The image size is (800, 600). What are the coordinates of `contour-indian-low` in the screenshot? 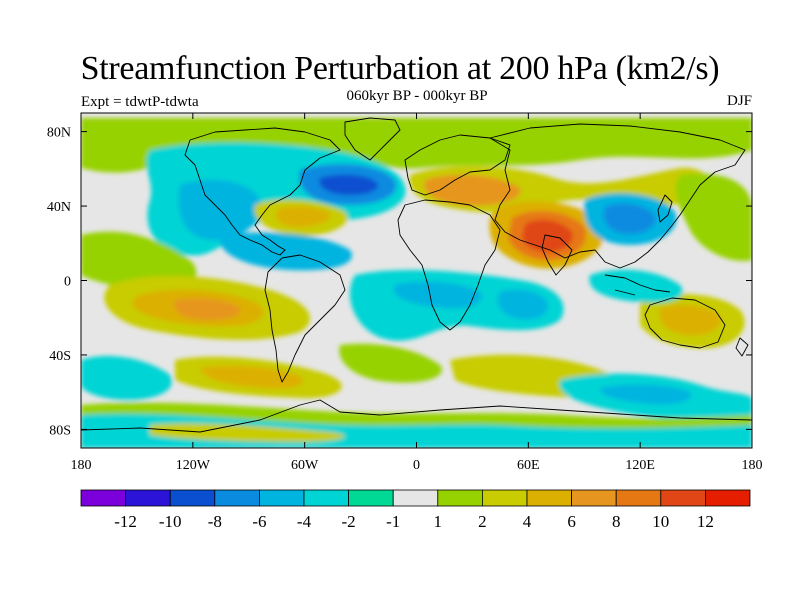 It's located at (522, 304).